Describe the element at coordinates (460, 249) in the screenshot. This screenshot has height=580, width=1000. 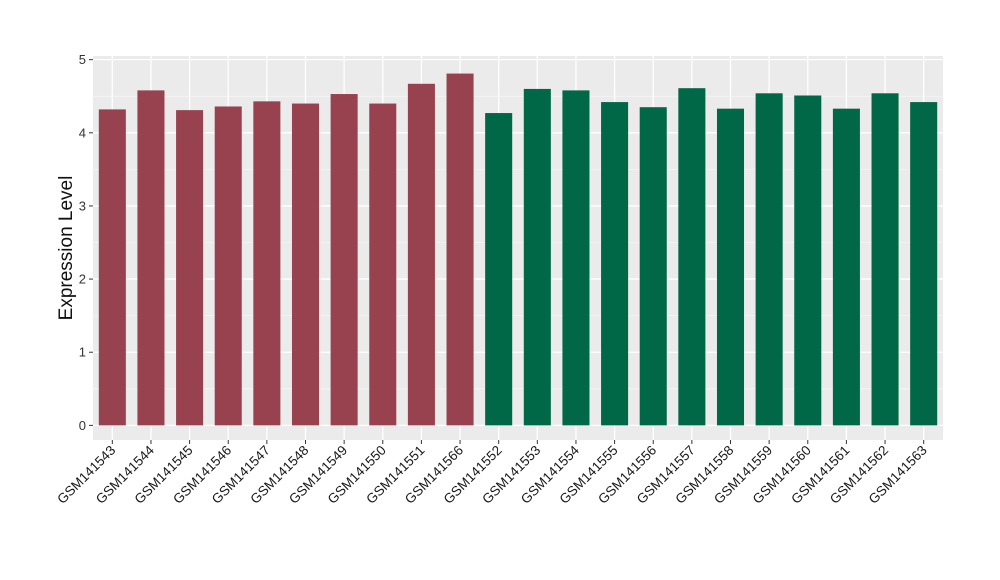
I see `bar-GSM141566` at that location.